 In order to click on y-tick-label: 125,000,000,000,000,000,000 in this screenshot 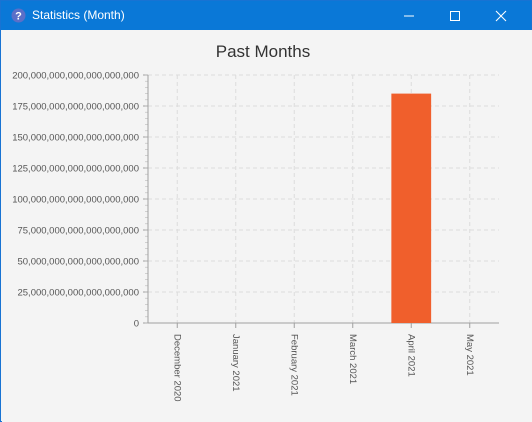, I will do `click(75, 169)`.